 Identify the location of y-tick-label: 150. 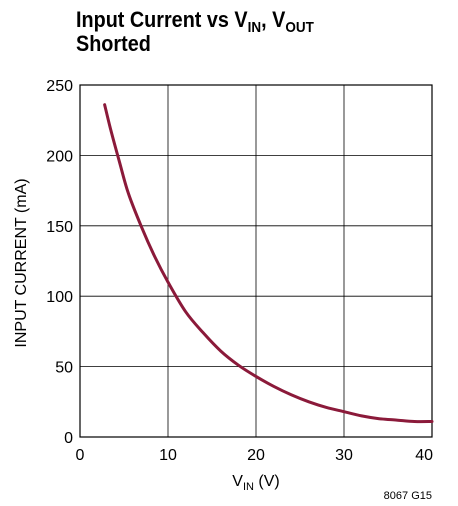
(59, 227).